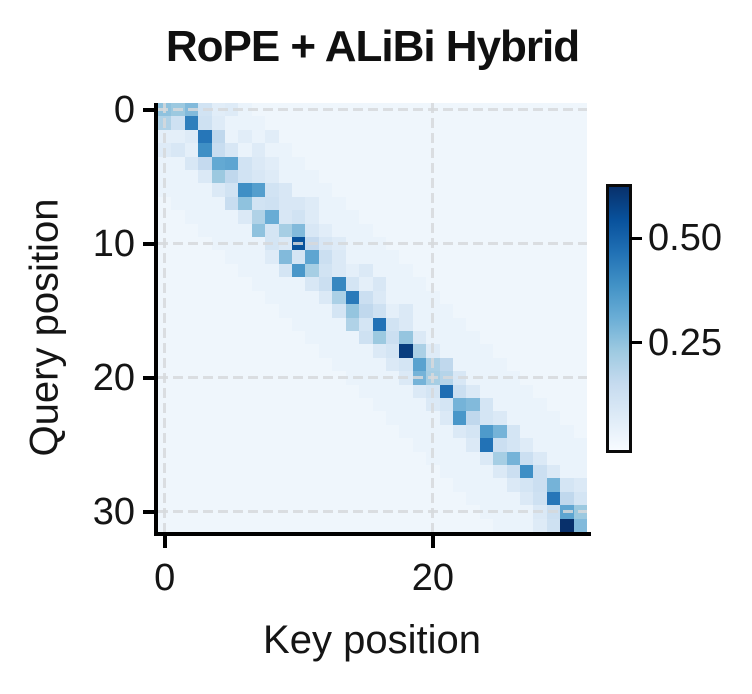 This screenshot has height=694, width=752. Describe the element at coordinates (372, 640) in the screenshot. I see `x-axis-label: Key position` at that location.